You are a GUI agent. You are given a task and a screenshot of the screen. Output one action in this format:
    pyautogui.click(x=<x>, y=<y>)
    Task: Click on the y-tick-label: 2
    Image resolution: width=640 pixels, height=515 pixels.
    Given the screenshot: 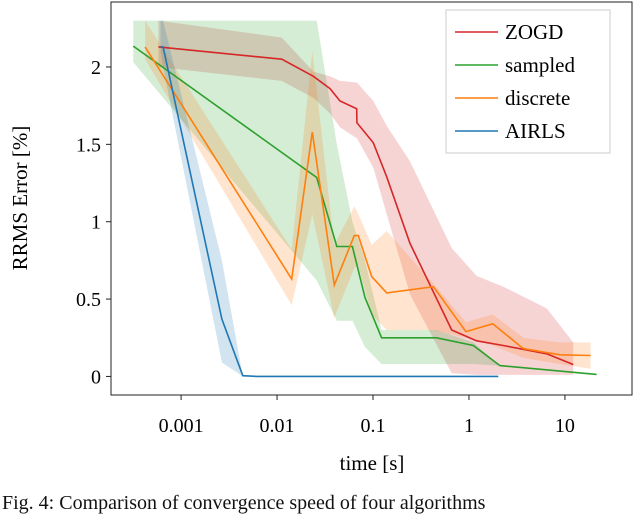 What is the action you would take?
    pyautogui.click(x=96, y=68)
    